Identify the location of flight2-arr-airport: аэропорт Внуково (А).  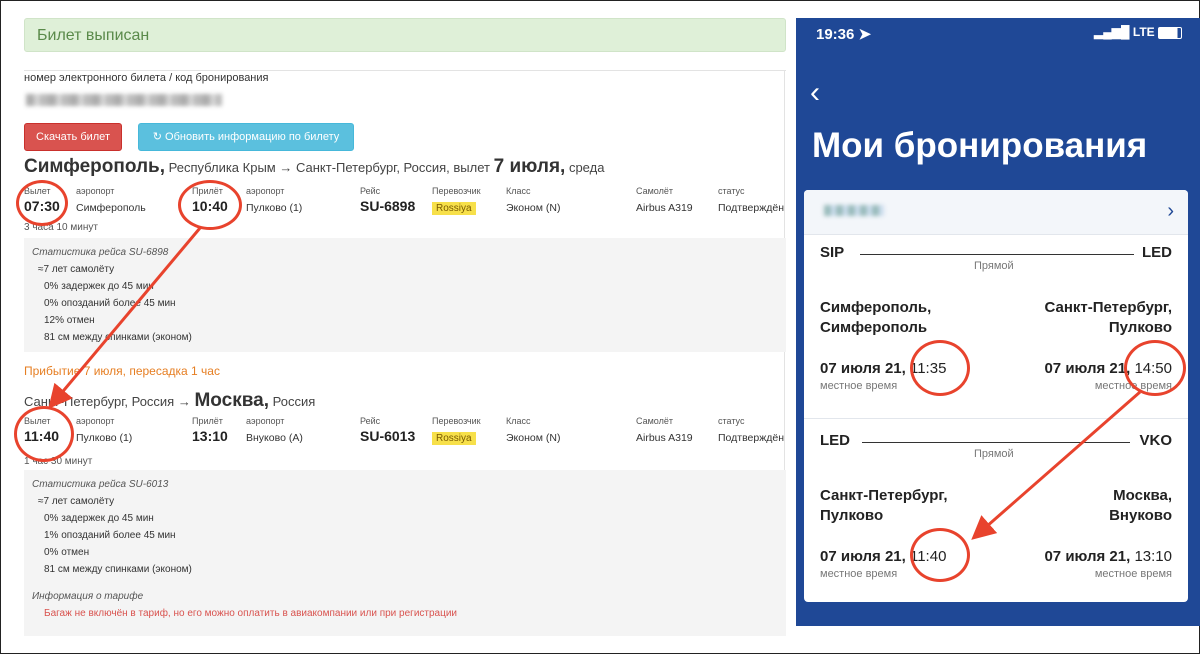
(274, 430).